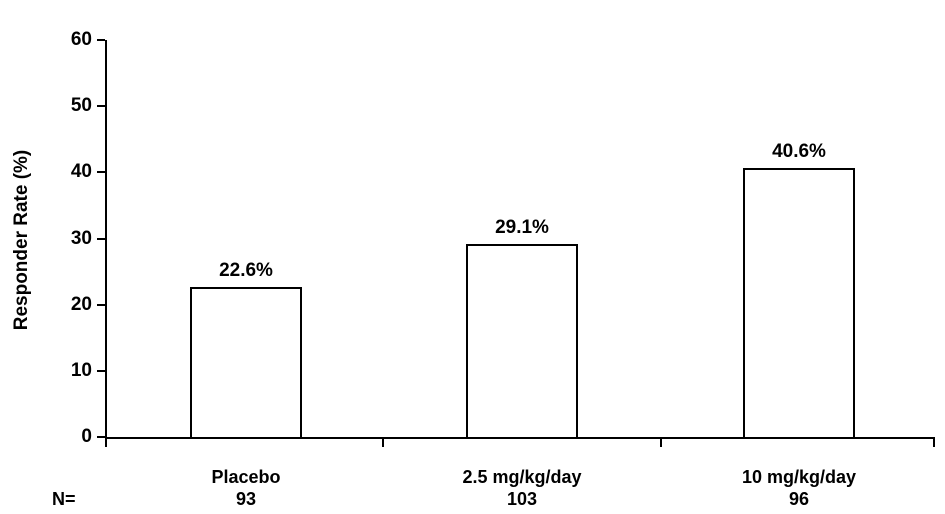 The image size is (945, 514). What do you see at coordinates (81, 238) in the screenshot?
I see `y-tick-label: 30` at bounding box center [81, 238].